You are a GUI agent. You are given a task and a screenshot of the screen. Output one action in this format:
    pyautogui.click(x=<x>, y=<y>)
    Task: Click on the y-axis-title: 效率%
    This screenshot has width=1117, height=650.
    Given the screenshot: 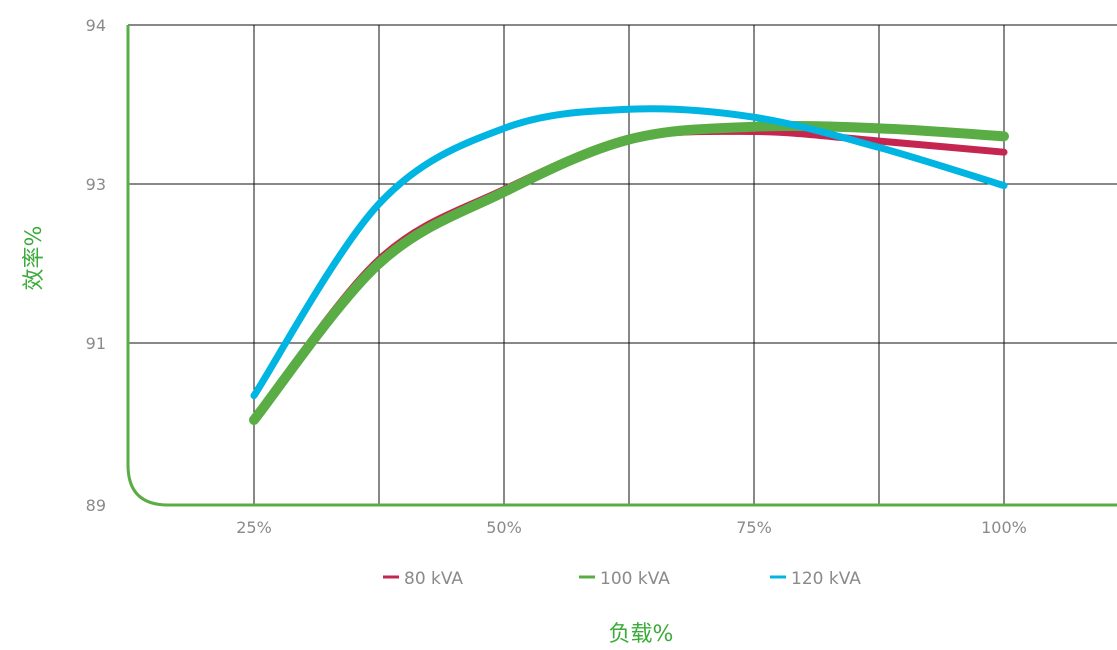 What is the action you would take?
    pyautogui.click(x=34, y=258)
    